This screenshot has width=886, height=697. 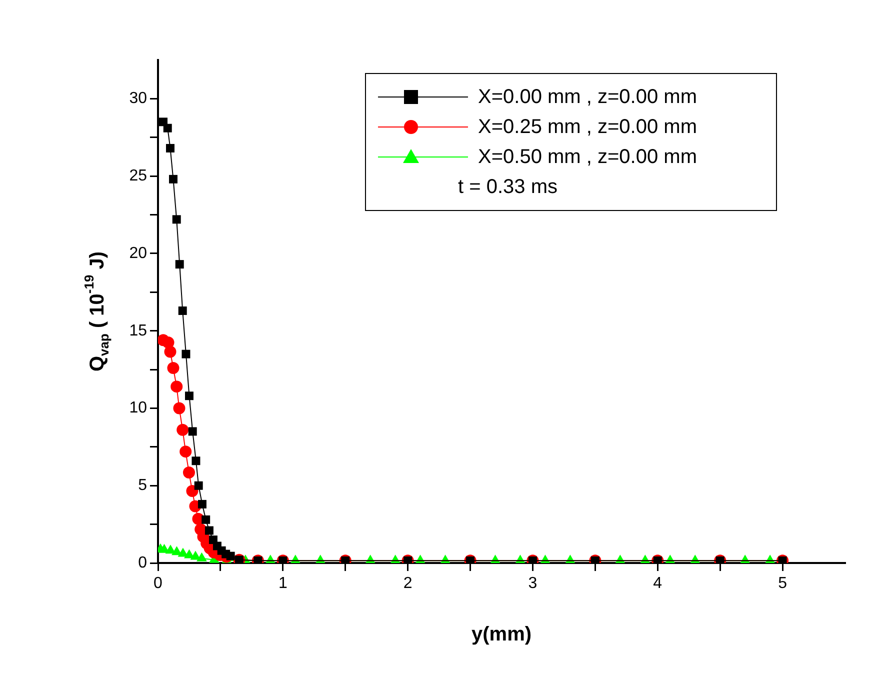 I want to click on x-tick-label: 2, so click(x=407, y=583).